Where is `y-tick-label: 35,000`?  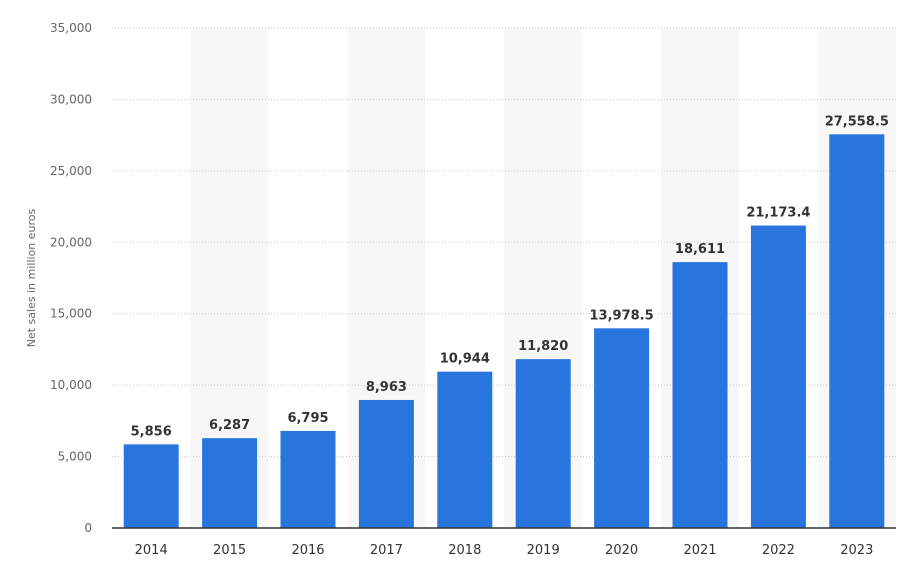
y-tick-label: 35,000 is located at coordinates (71, 28).